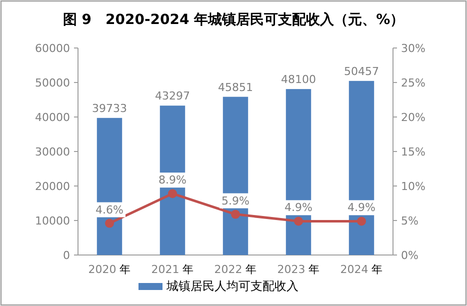 The image size is (467, 306). Describe the element at coordinates (66, 255) in the screenshot. I see `y-tick-label: 0` at that location.